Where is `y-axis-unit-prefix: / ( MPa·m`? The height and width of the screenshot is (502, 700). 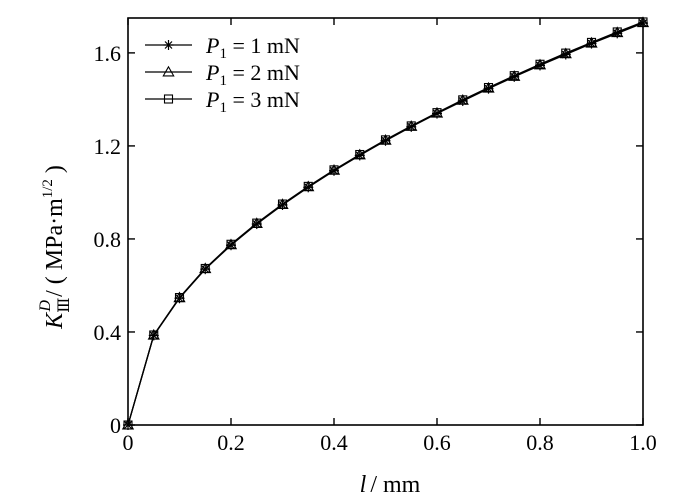 y-axis-unit-prefix: / ( MPa·m is located at coordinates (55, 247).